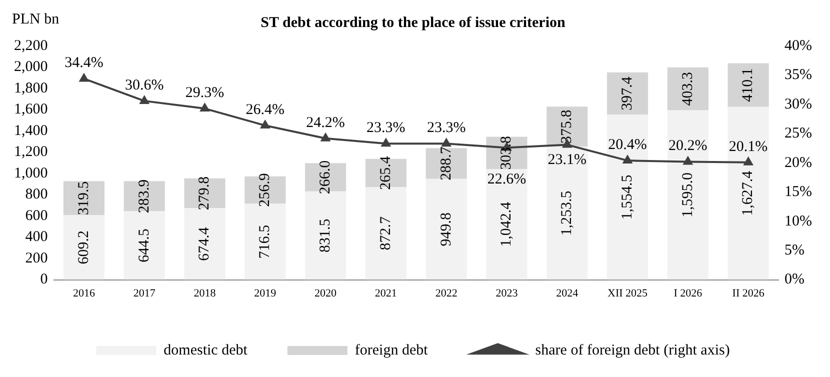 The height and width of the screenshot is (377, 830). What do you see at coordinates (84, 63) in the screenshot?
I see `data-label: 34.4%` at bounding box center [84, 63].